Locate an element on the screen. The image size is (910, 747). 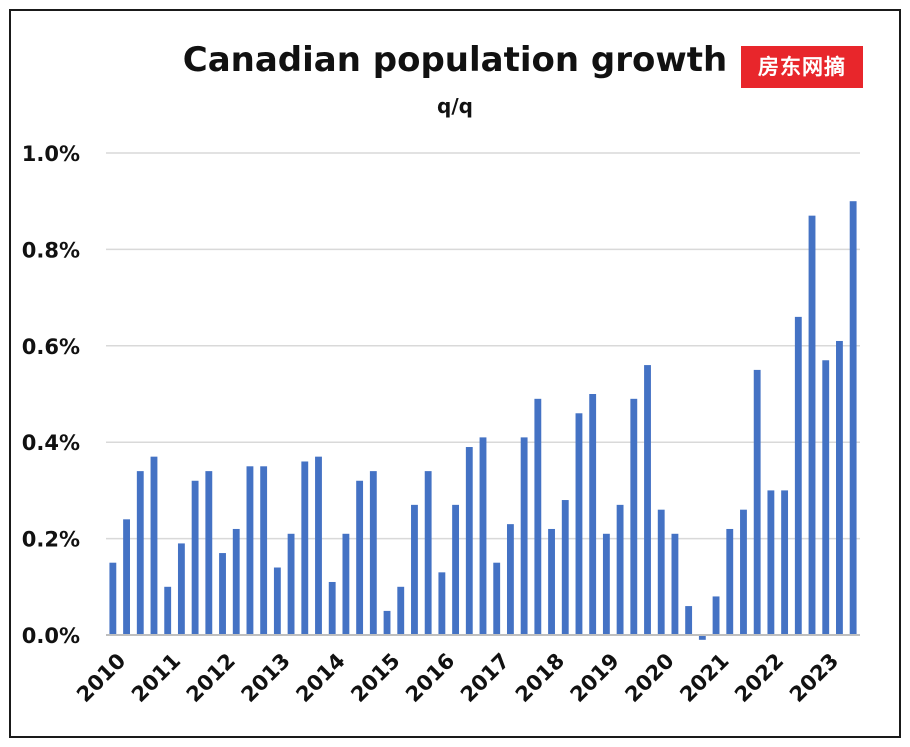
x-tick-label: 2010 is located at coordinates (101, 678).